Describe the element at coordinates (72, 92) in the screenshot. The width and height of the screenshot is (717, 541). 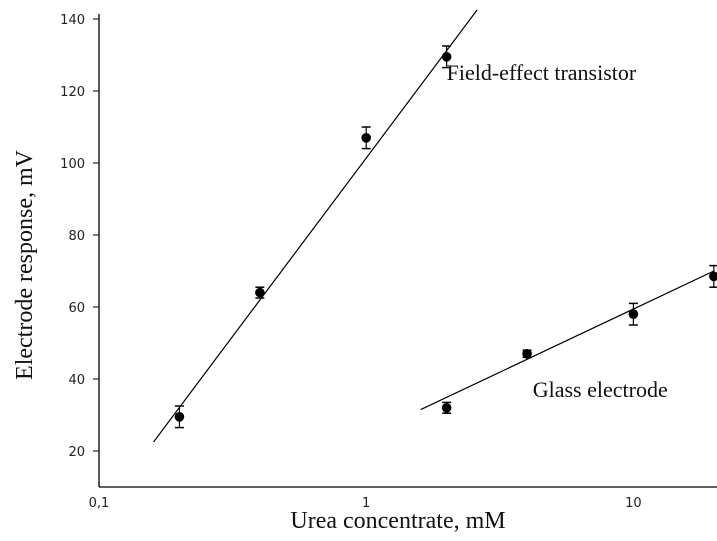
I see `y-tick-label: 120` at that location.